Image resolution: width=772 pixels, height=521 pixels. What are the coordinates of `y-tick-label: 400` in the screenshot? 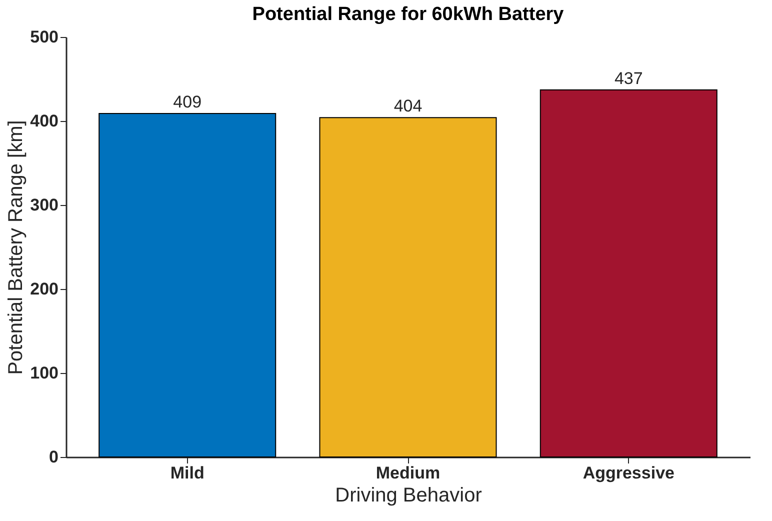 It's located at (44, 121).